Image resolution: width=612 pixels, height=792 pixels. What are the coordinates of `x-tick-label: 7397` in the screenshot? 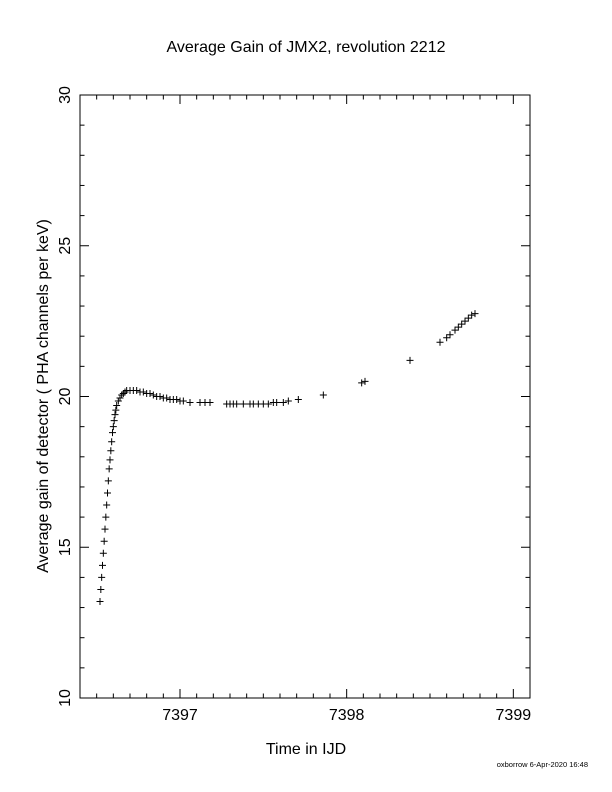 It's located at (180, 715).